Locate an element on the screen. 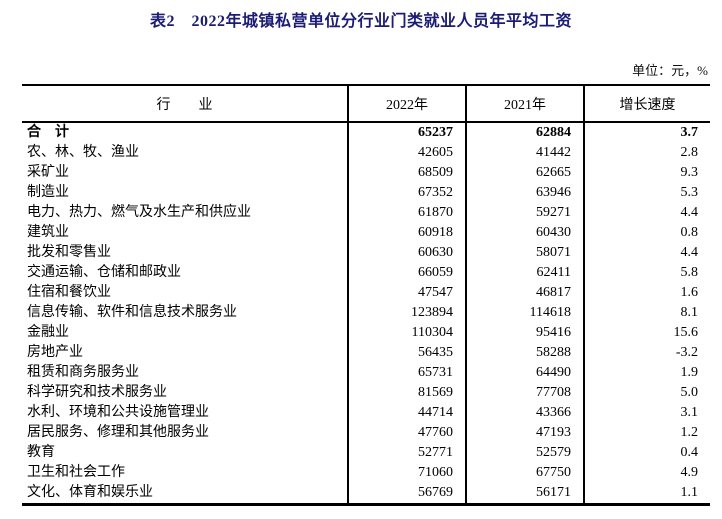 The height and width of the screenshot is (519, 722). table-row: 科学研究和技术服务业 81569 77708 5.0 is located at coordinates (366, 393).